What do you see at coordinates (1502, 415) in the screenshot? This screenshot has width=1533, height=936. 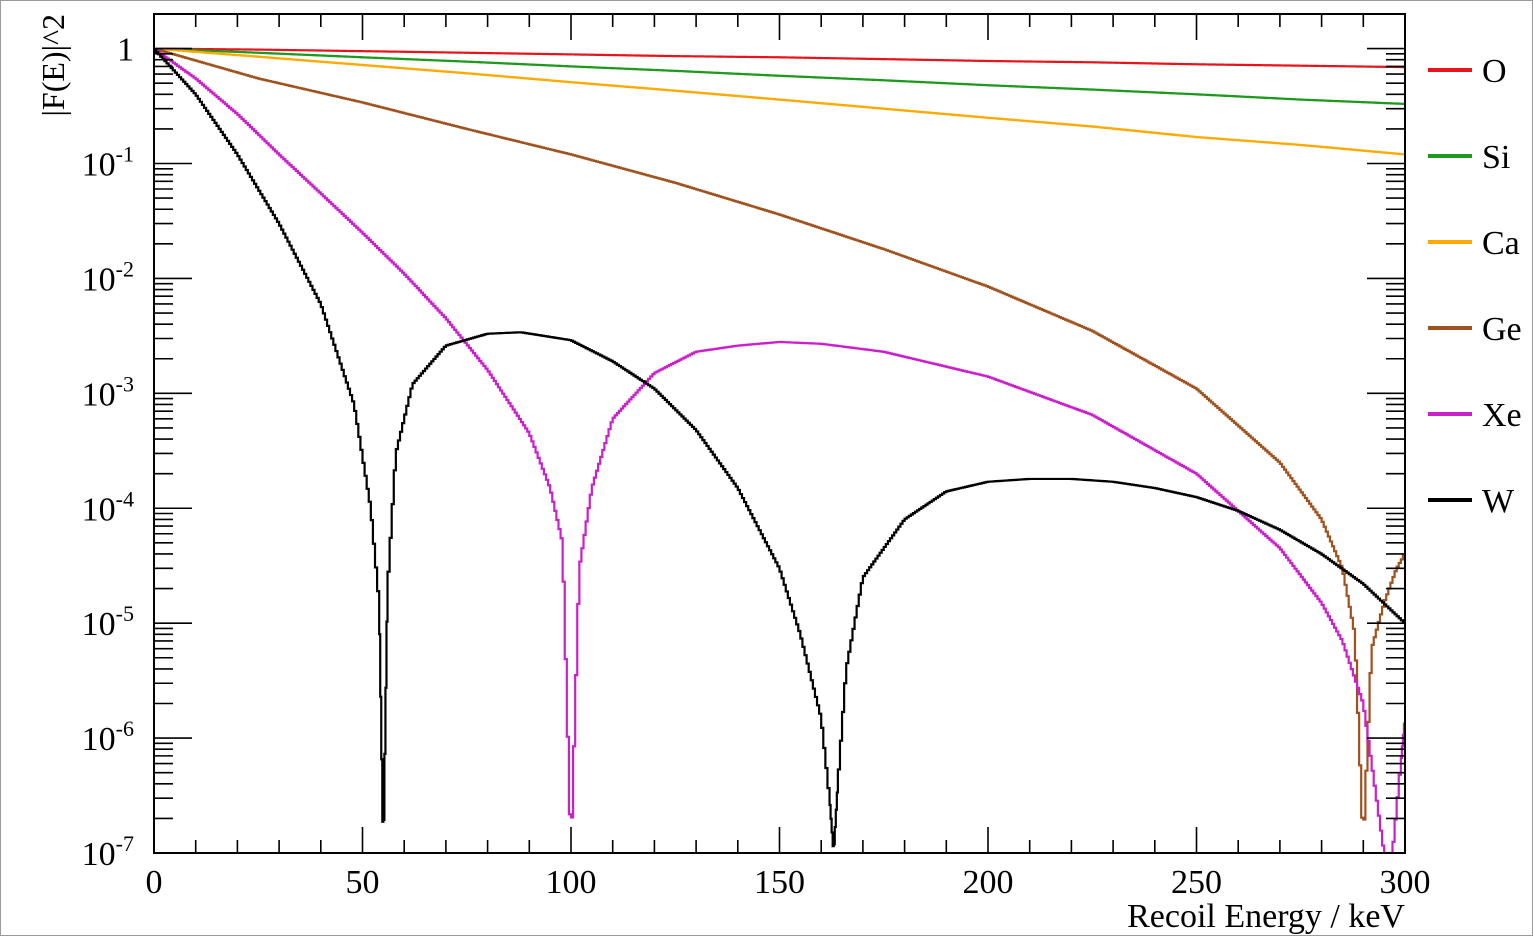 I see `legend-label-xe: Xe` at bounding box center [1502, 415].